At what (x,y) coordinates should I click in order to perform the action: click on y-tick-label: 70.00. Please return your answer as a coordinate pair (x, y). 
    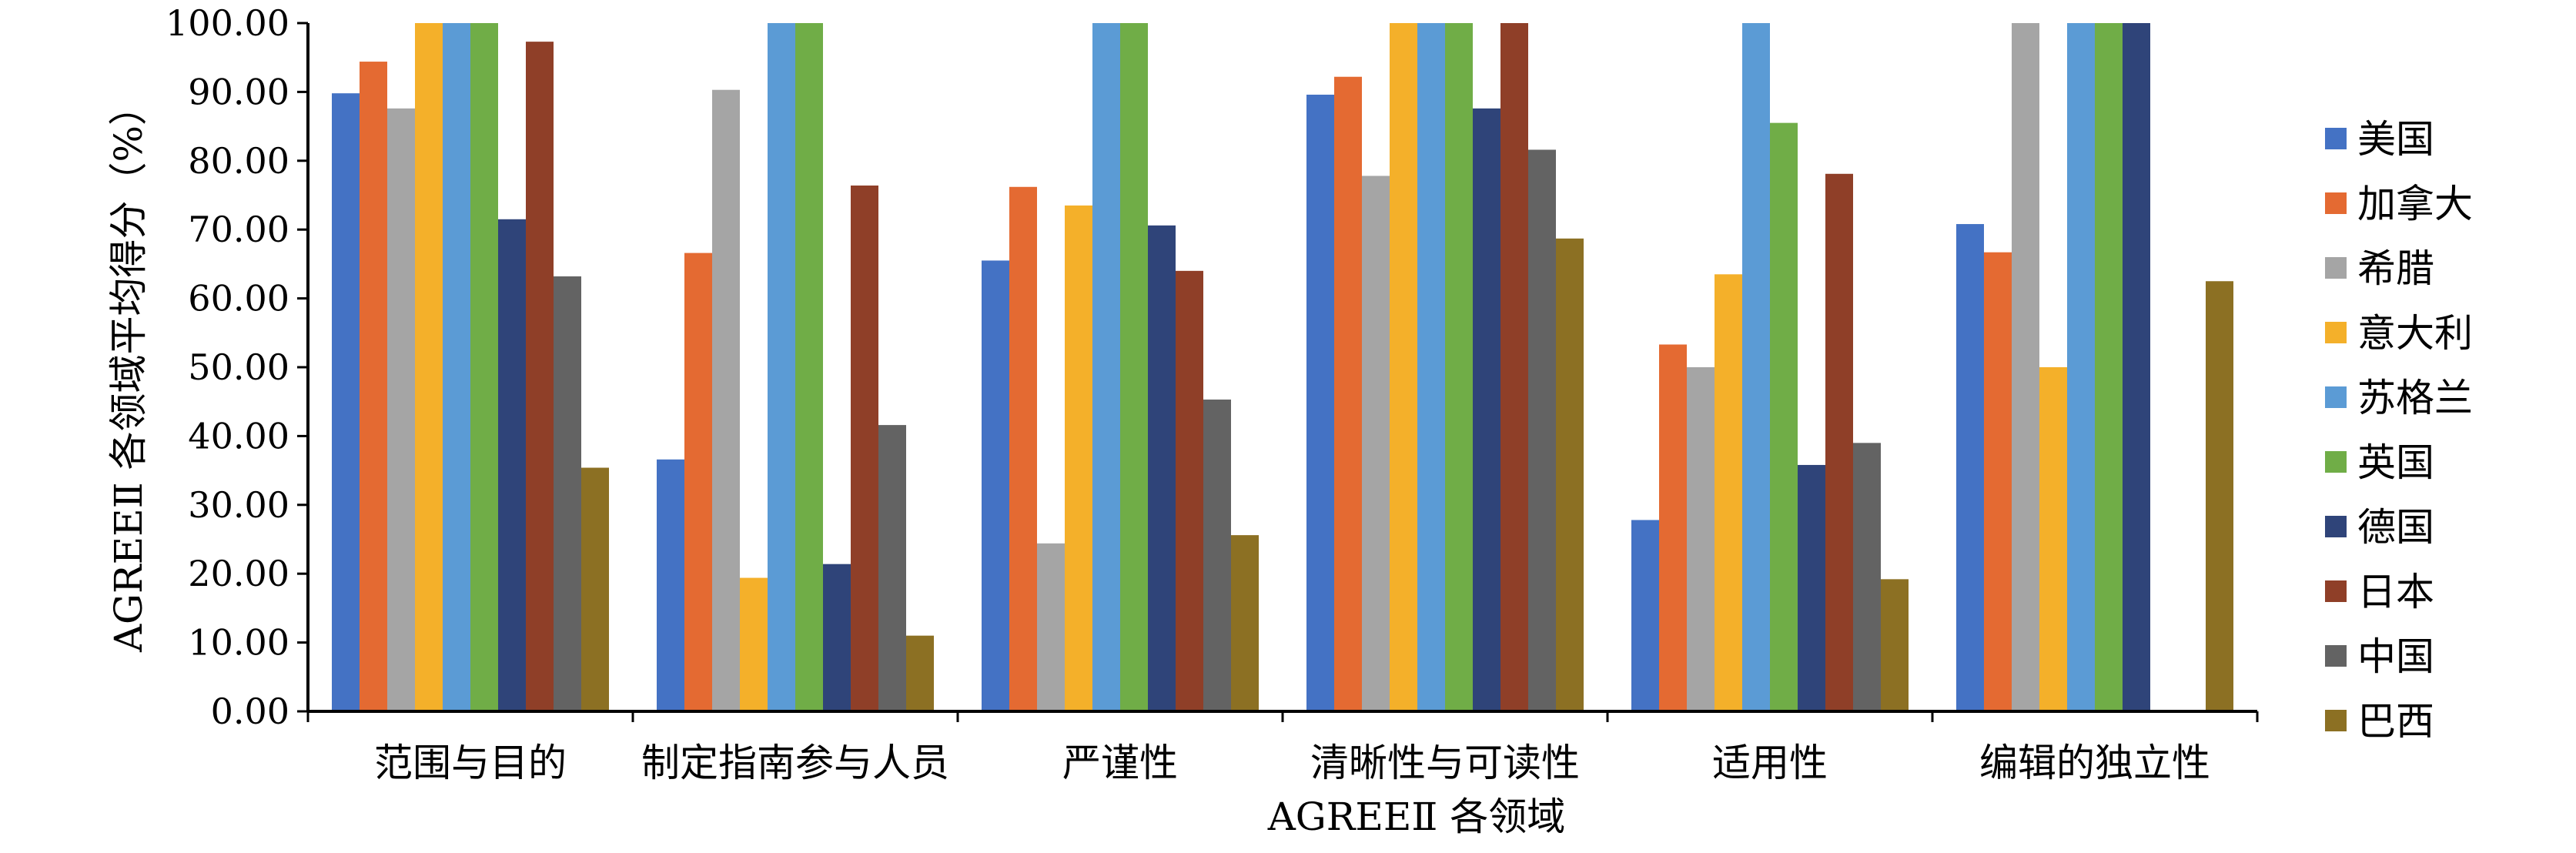
    Looking at the image, I should click on (239, 230).